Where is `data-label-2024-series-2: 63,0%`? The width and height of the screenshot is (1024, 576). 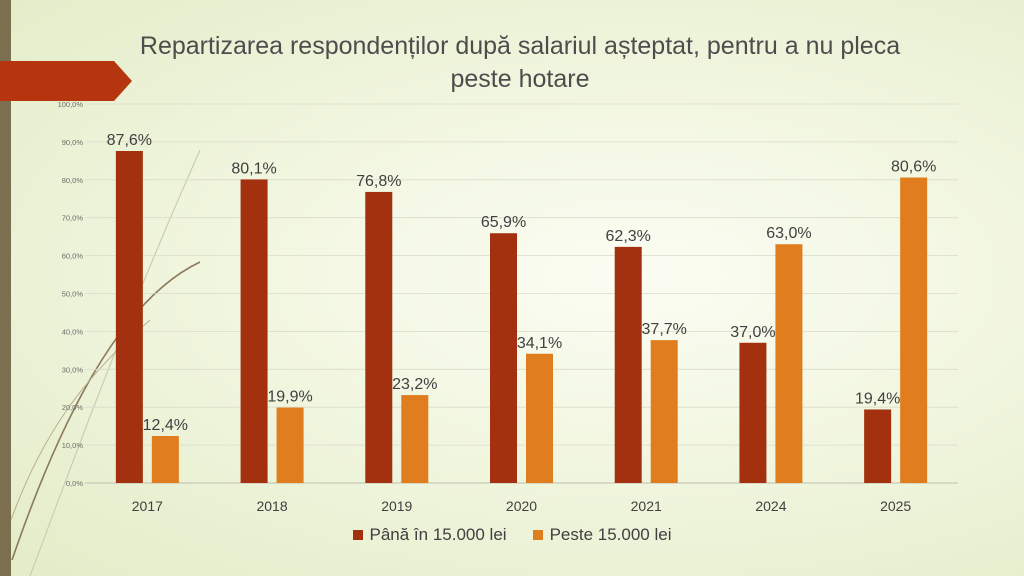 data-label-2024-series-2: 63,0% is located at coordinates (788, 233).